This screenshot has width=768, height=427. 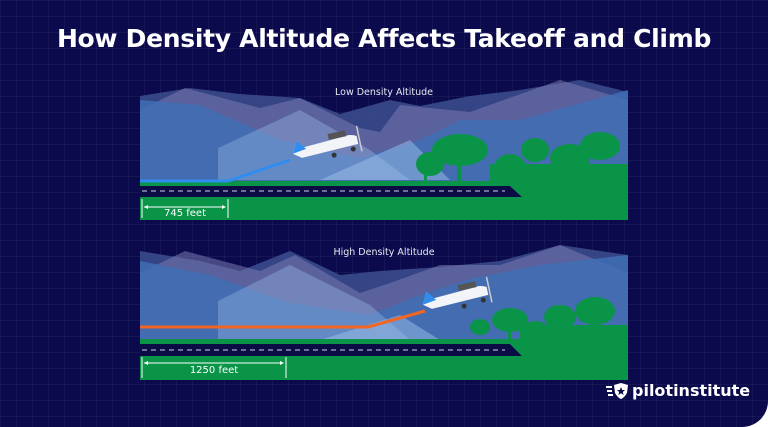 What do you see at coordinates (384, 252) in the screenshot?
I see `panel-label: High Density Altitude` at bounding box center [384, 252].